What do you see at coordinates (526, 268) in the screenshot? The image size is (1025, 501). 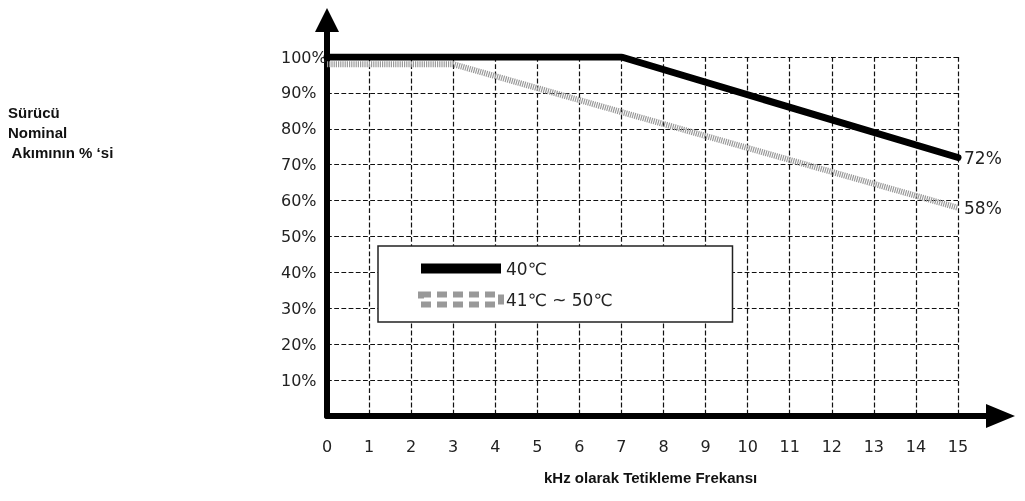 I see `legend-label: 40℃` at bounding box center [526, 268].